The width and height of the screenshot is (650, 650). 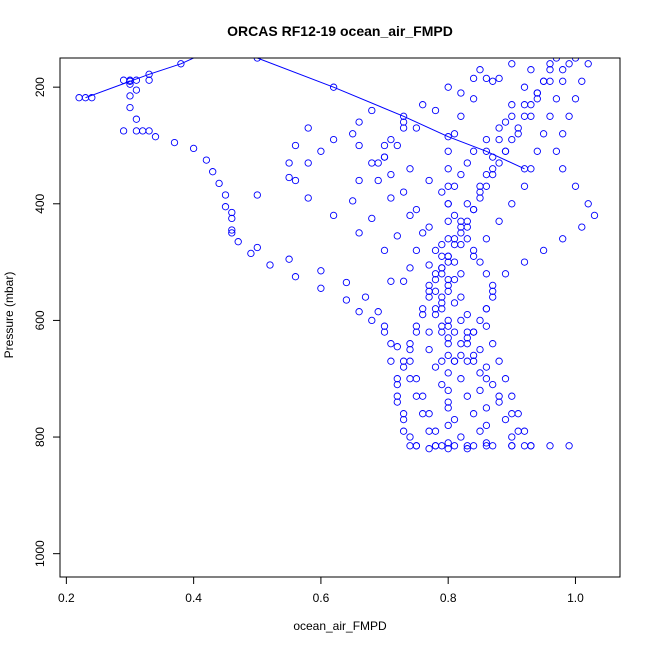 What do you see at coordinates (340, 31) in the screenshot?
I see `chart-title: ORCAS RF12-19 ocean_air_FMPD` at bounding box center [340, 31].